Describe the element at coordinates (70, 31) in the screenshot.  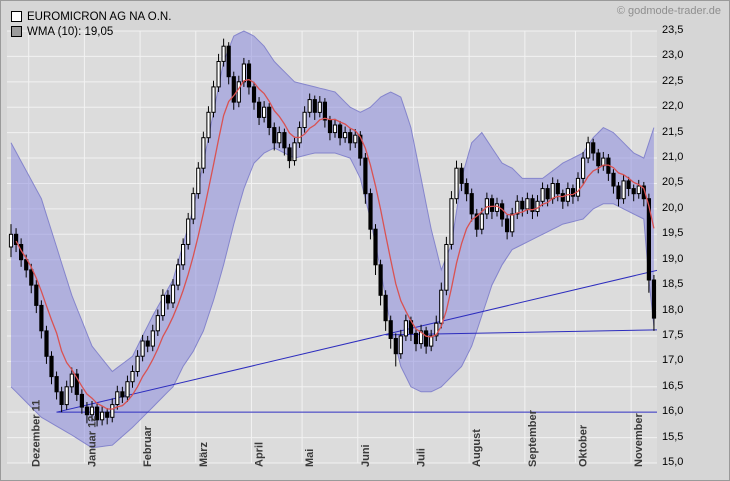
I see `wma-label: WMA (10): 19,05` at that location.